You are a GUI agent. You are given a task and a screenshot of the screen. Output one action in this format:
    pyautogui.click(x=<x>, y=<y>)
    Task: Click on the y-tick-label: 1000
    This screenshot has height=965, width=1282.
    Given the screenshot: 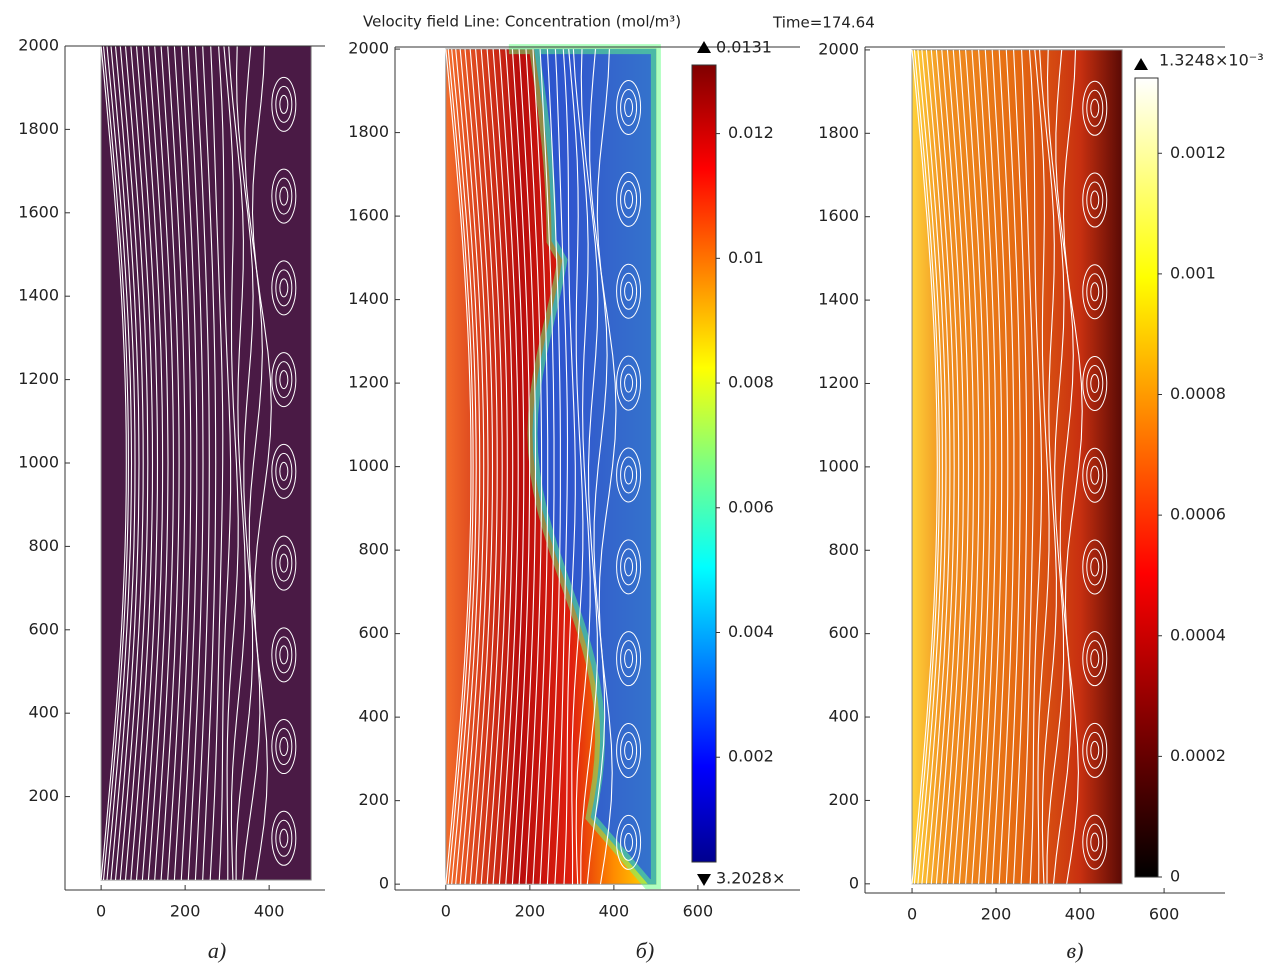 What is the action you would take?
    pyautogui.click(x=368, y=465)
    